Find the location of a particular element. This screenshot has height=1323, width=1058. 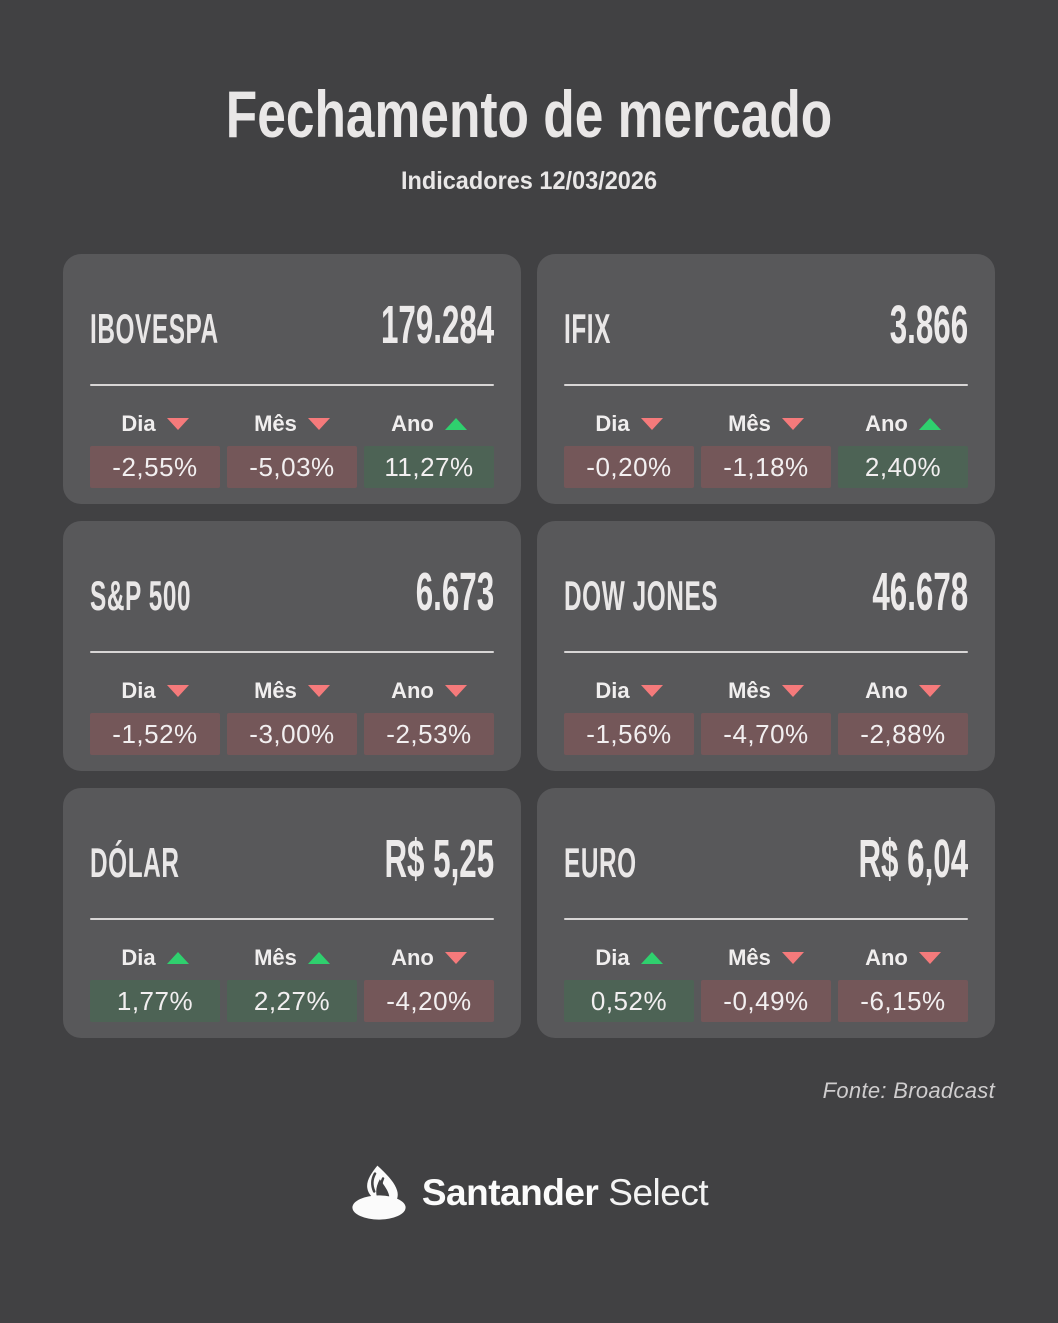

indicator-name: DOW JONES is located at coordinates (641, 595).